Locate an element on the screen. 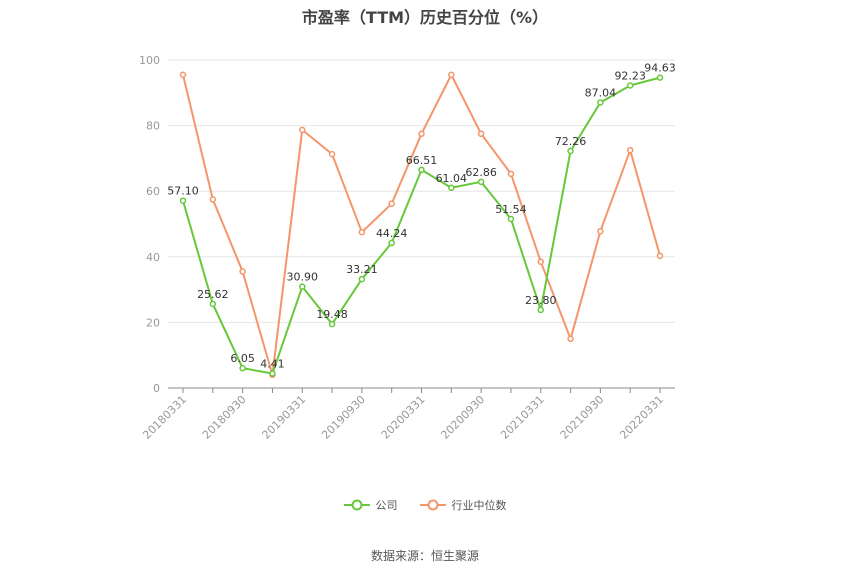  data-label: 94.63 is located at coordinates (660, 68).